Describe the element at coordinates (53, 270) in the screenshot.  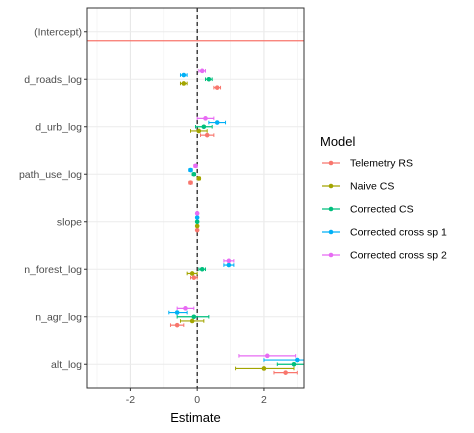
I see `y-tick-label: n_forest_log` at that location.